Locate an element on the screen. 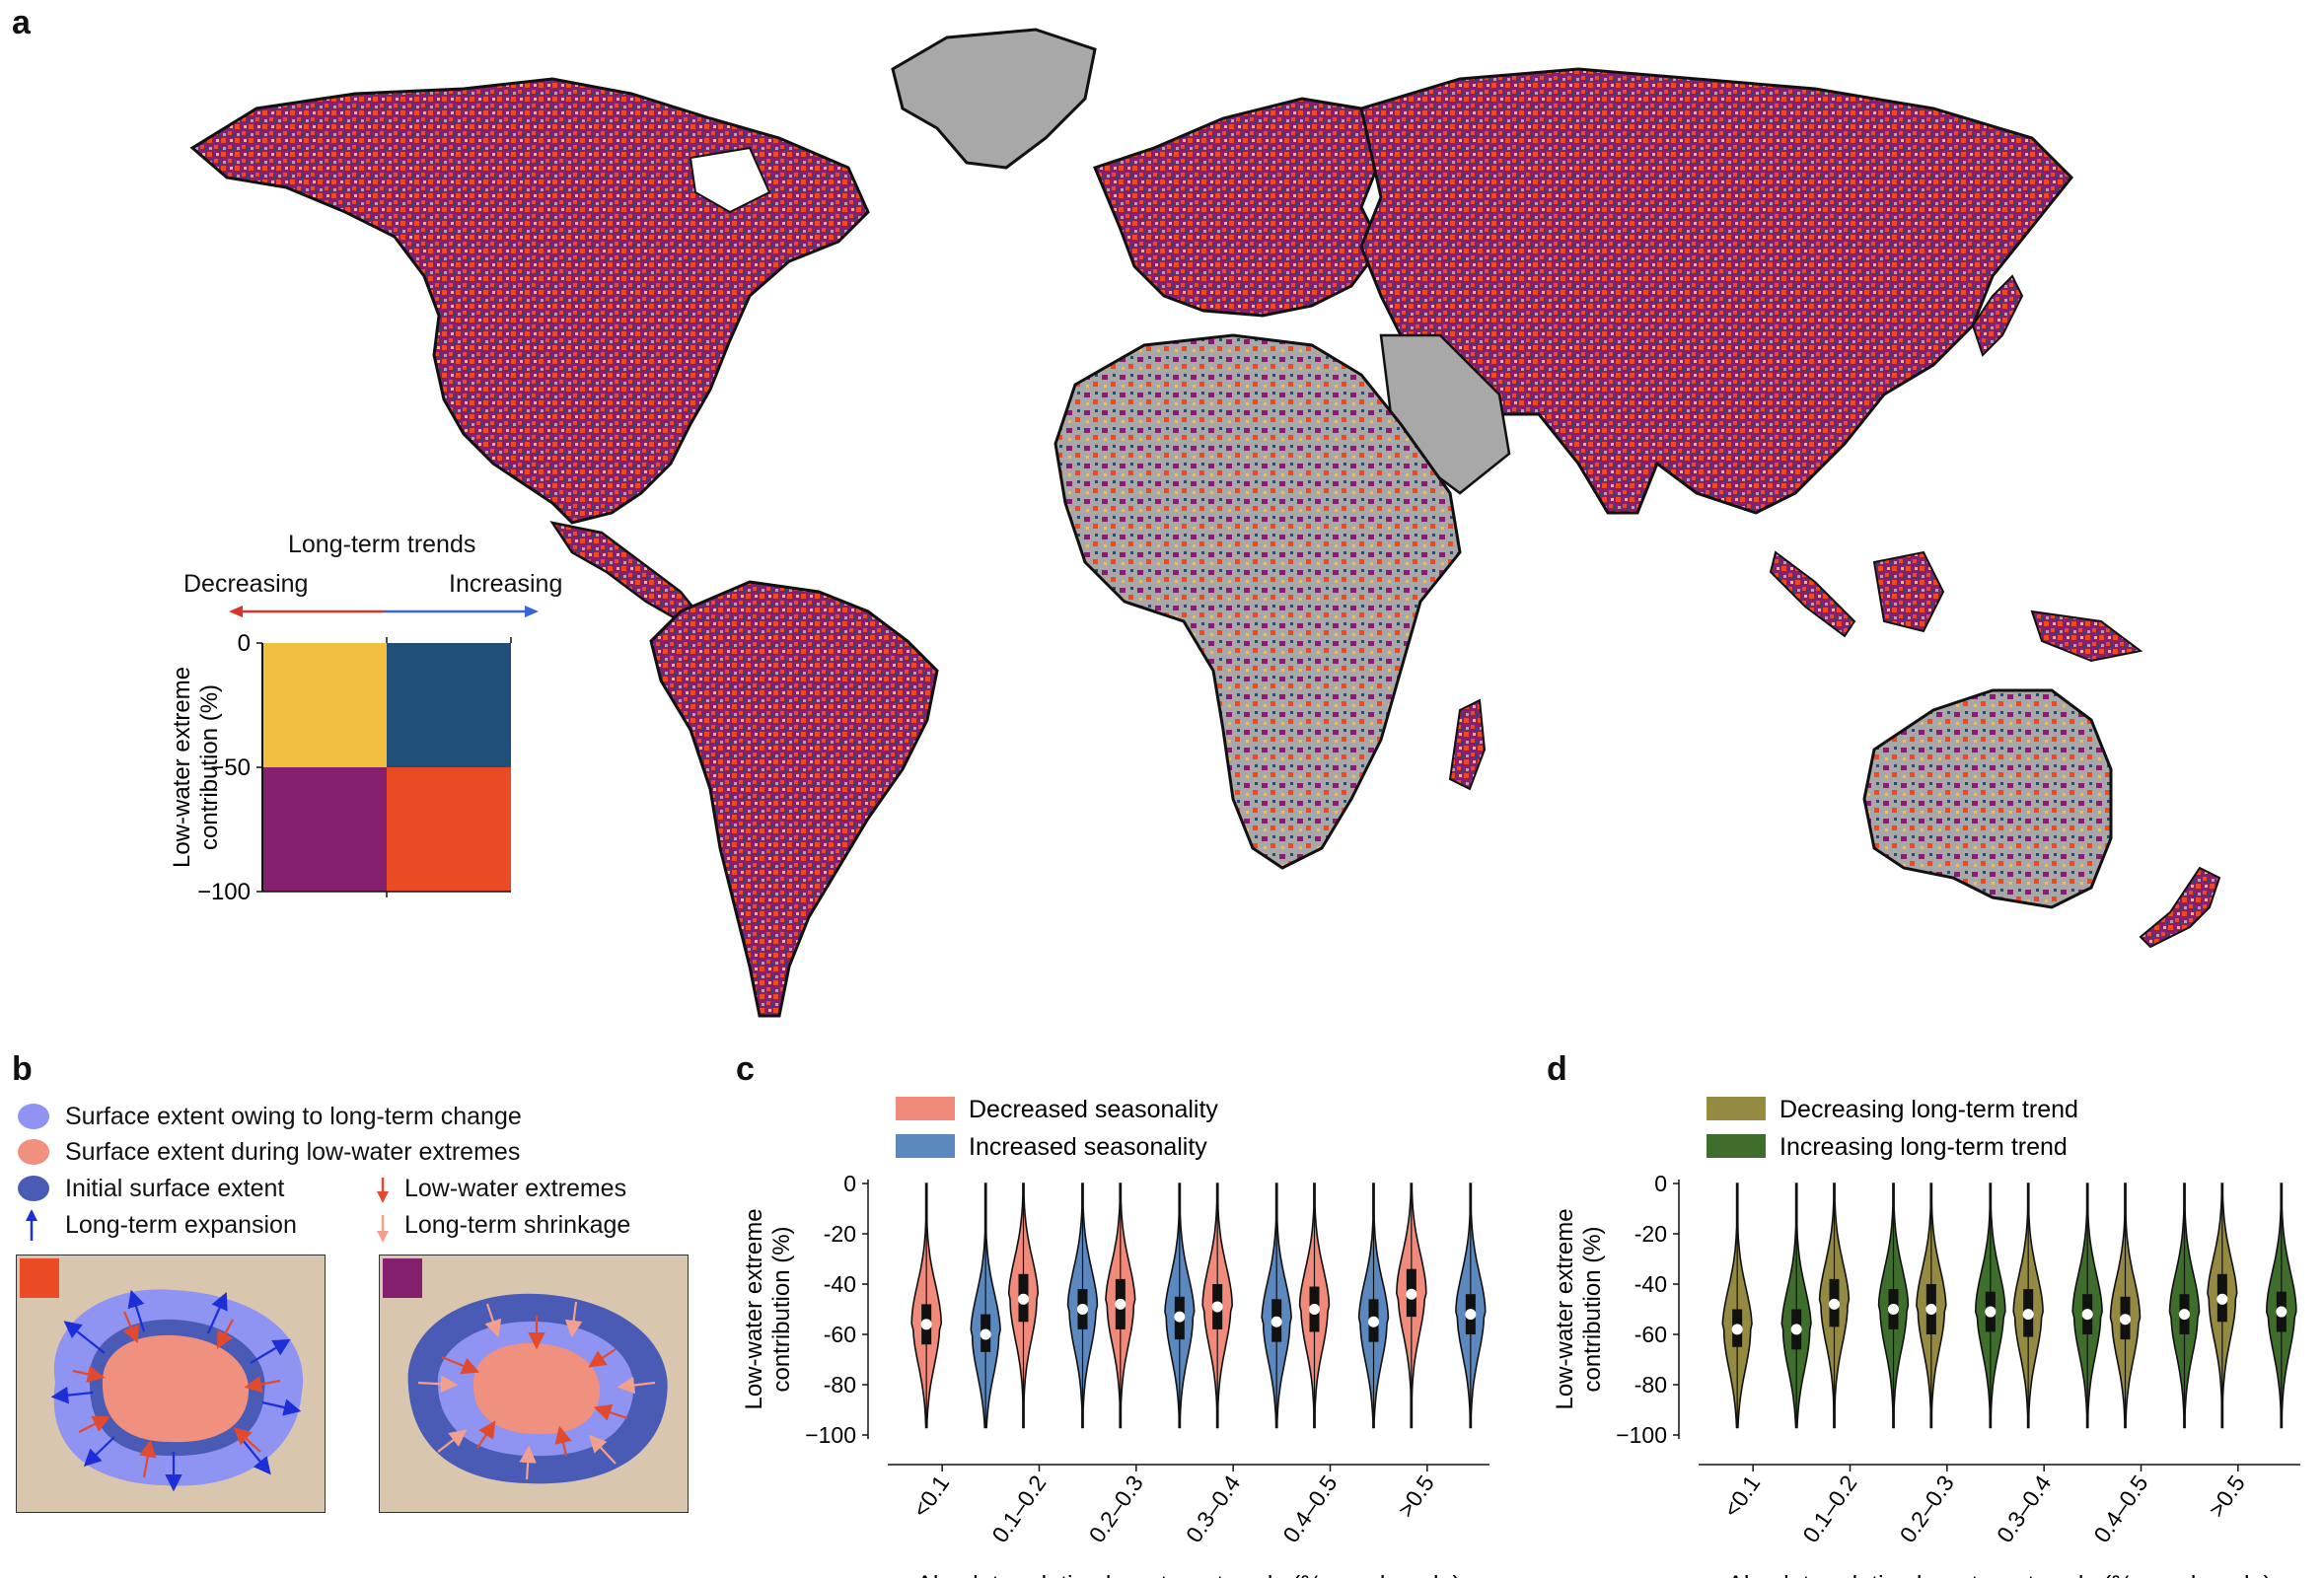 This screenshot has width=2324, height=1578. legend-label: Increased seasonality is located at coordinates (1088, 1147).